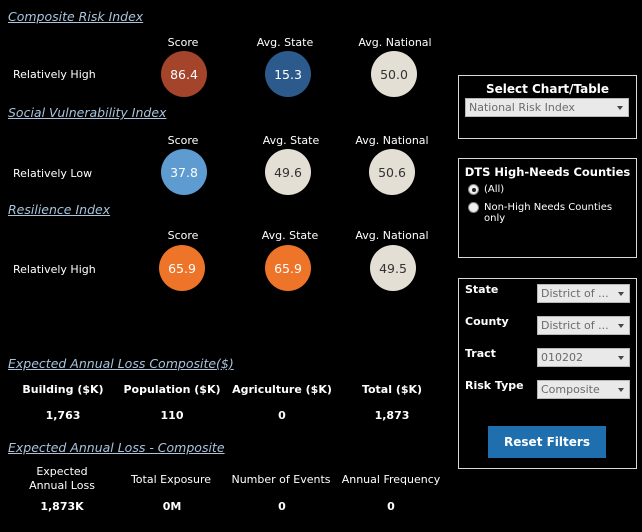 Image resolution: width=642 pixels, height=532 pixels. Describe the element at coordinates (547, 442) in the screenshot. I see `reset-filters-button: Reset Filters` at that location.